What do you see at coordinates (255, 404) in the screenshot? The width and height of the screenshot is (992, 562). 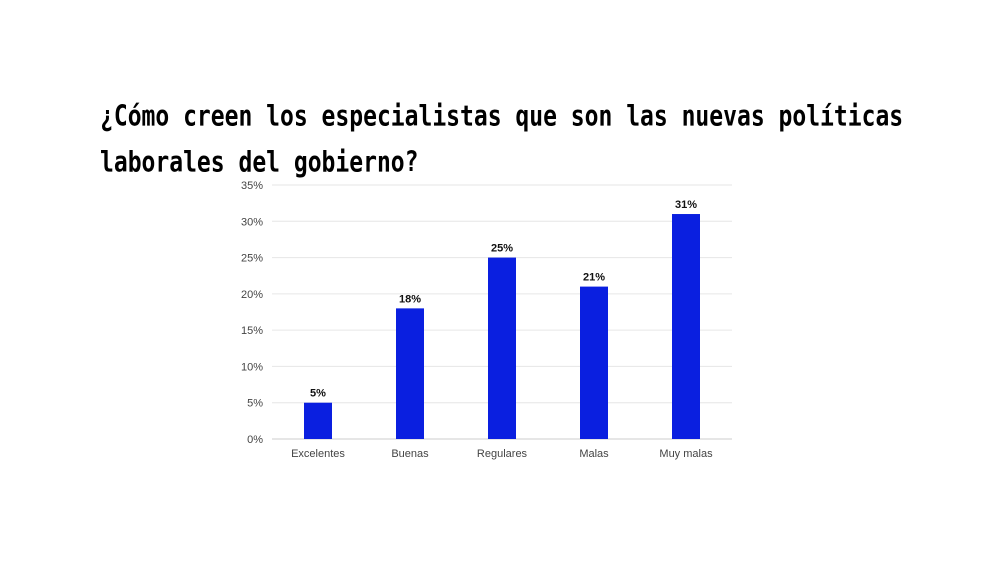 I see `y-tick-label: 5%` at bounding box center [255, 404].